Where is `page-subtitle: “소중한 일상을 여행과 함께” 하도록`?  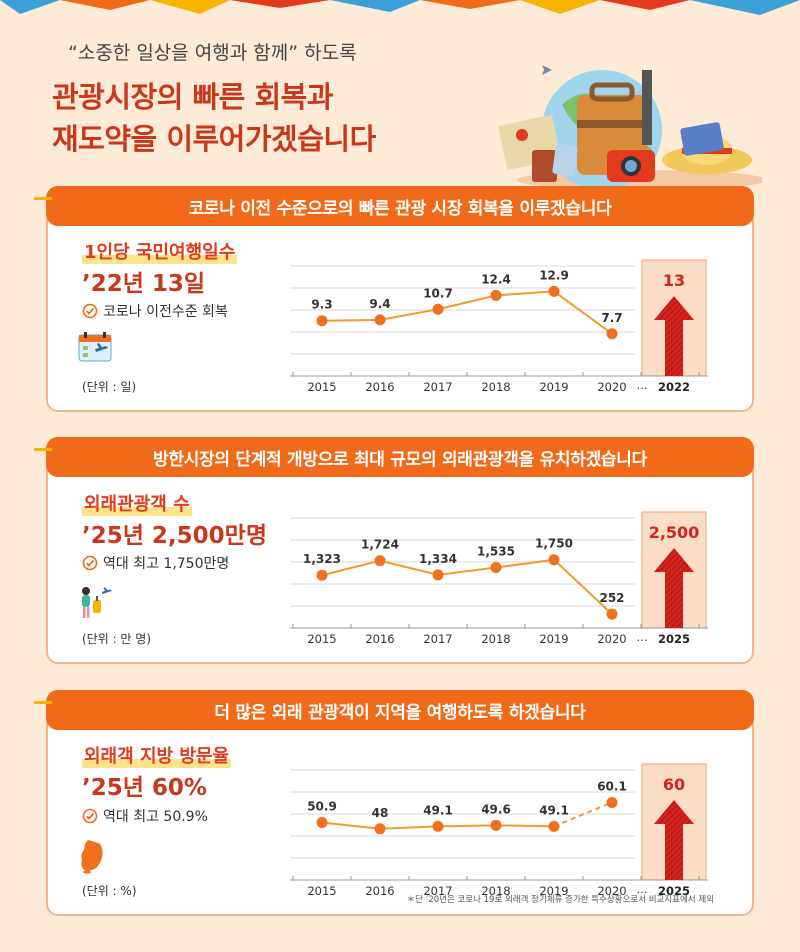 page-subtitle: “소중한 일상을 여행과 함께” 하도록 is located at coordinates (212, 53).